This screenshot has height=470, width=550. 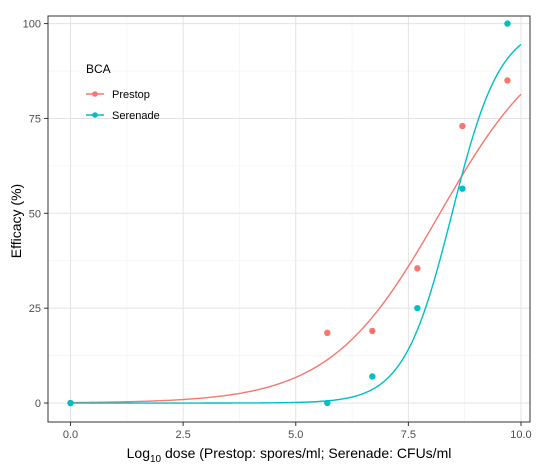 I want to click on y-tick-label: 50, so click(x=35, y=214).